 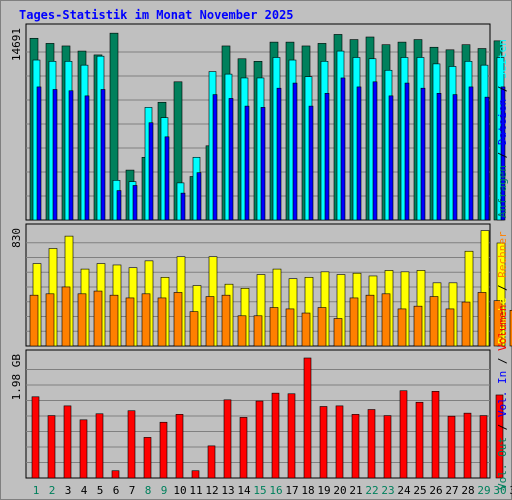 I want to click on x-label-day-31: 31, so click(x=510, y=490).